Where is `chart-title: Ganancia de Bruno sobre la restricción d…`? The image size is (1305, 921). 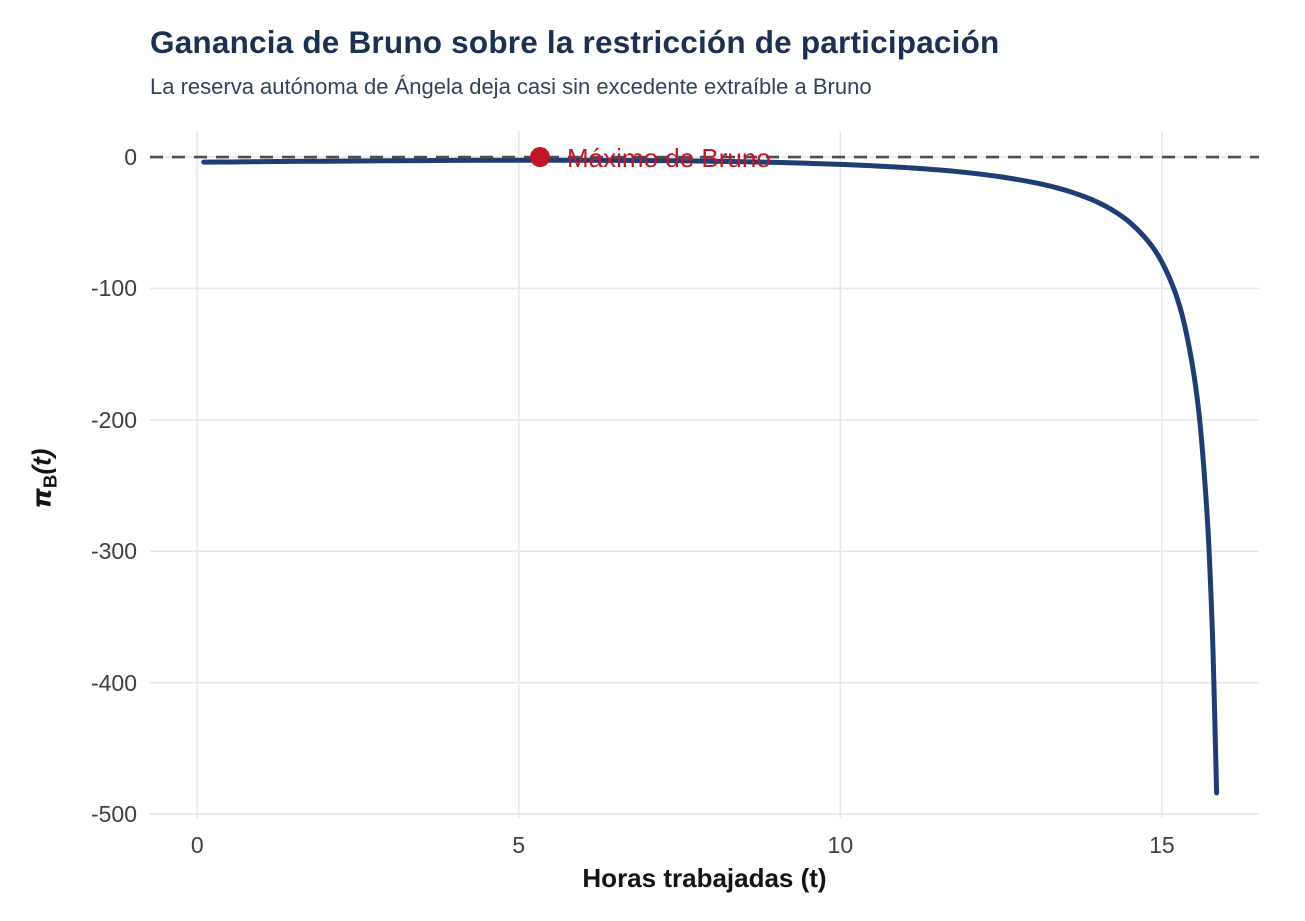 chart-title: Ganancia de Bruno sobre la restricción d… is located at coordinates (575, 42).